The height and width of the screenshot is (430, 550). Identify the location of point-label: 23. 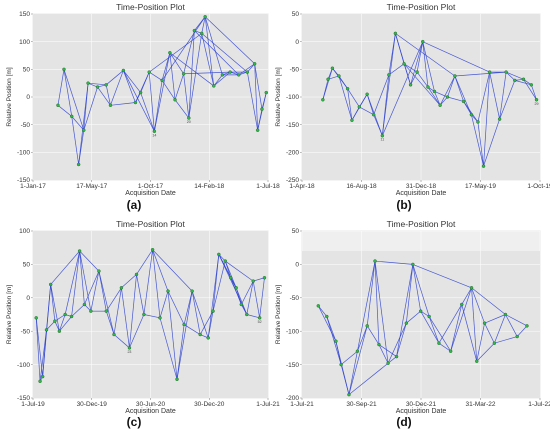
(129, 352).